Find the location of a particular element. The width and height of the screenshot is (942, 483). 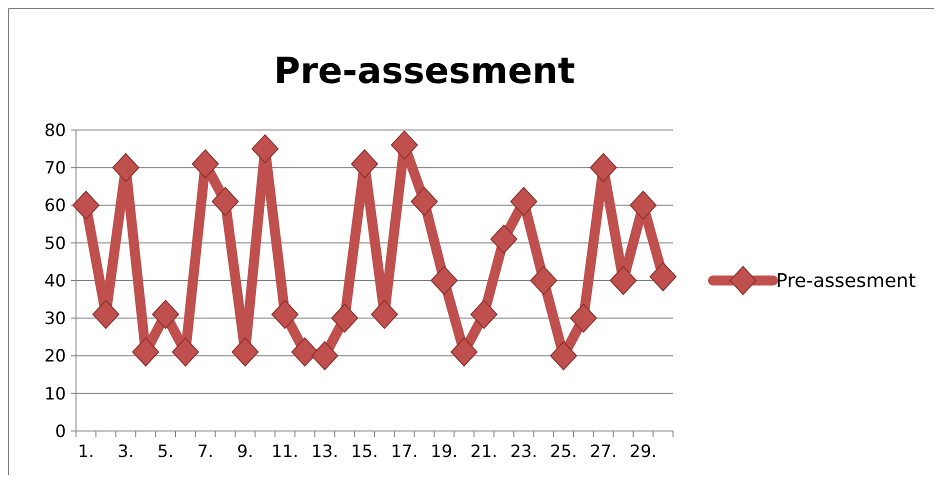

y-tick-label: 10 is located at coordinates (55, 394).